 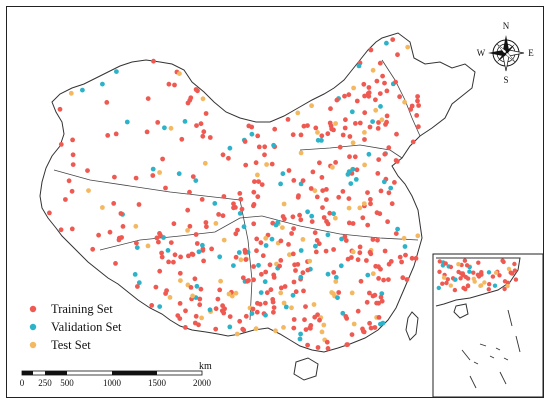 I want to click on inset-station-points, so click(x=477, y=275).